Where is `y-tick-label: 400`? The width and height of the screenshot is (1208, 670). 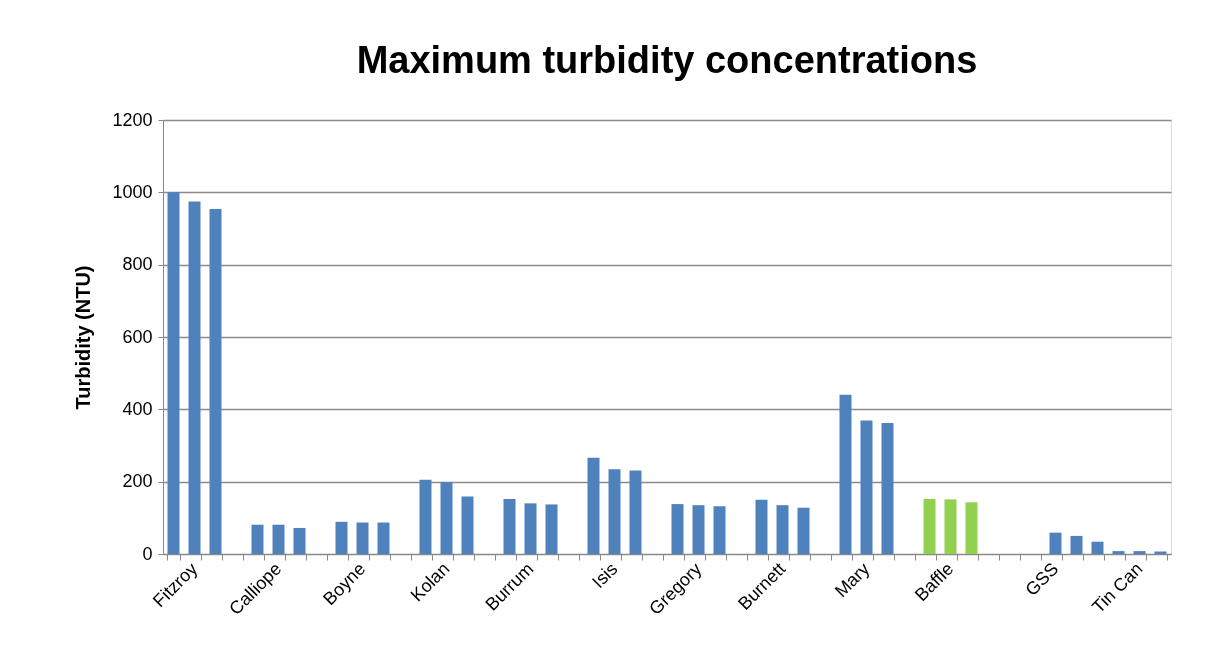 y-tick-label: 400 is located at coordinates (137, 408).